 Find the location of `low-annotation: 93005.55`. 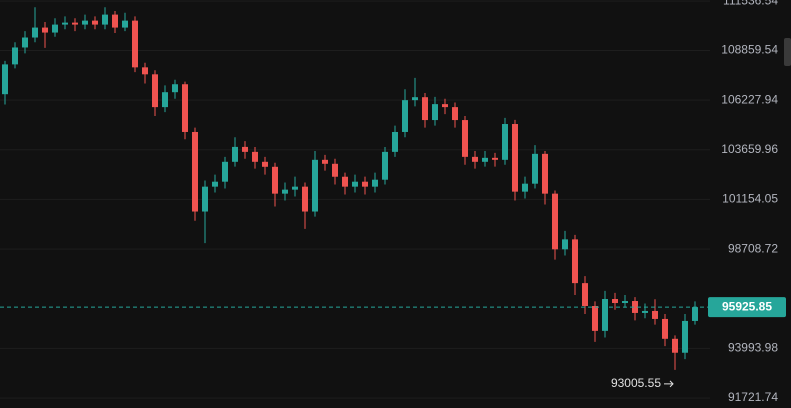

low-annotation: 93005.55 is located at coordinates (636, 383).